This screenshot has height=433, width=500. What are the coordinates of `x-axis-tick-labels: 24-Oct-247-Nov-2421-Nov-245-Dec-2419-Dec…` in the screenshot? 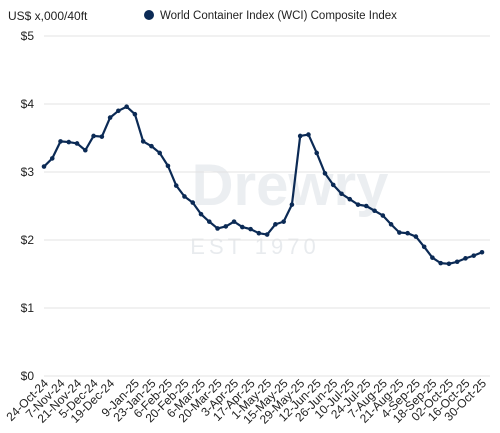 It's located at (246, 401).